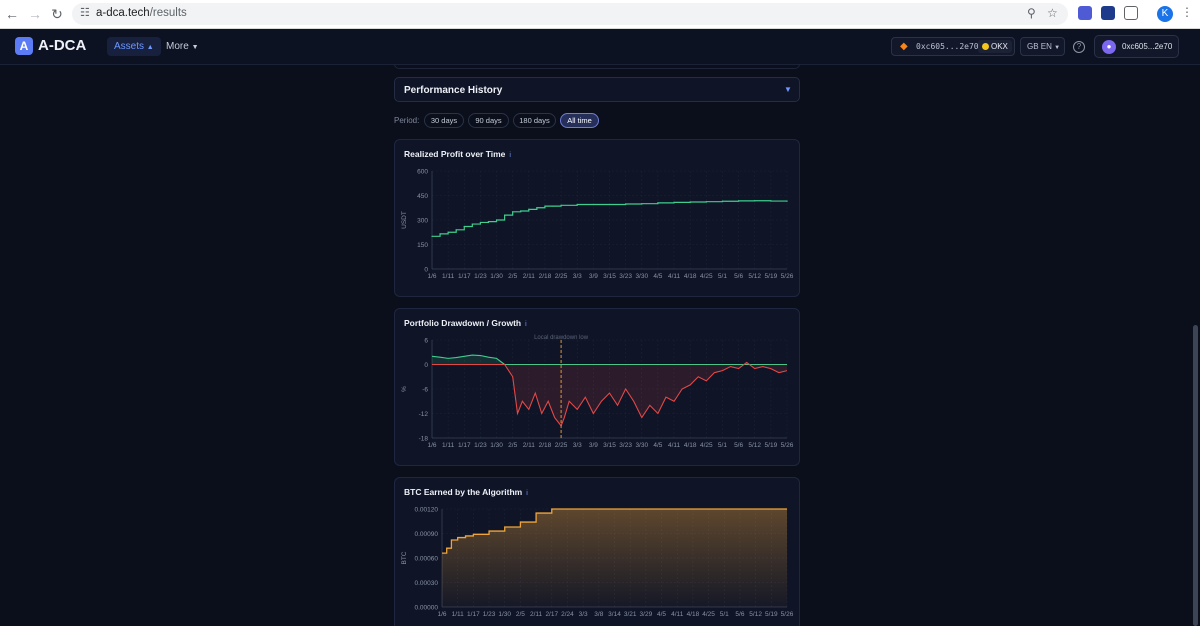  Describe the element at coordinates (1131, 13) in the screenshot. I see `puzzle-icon` at that location.